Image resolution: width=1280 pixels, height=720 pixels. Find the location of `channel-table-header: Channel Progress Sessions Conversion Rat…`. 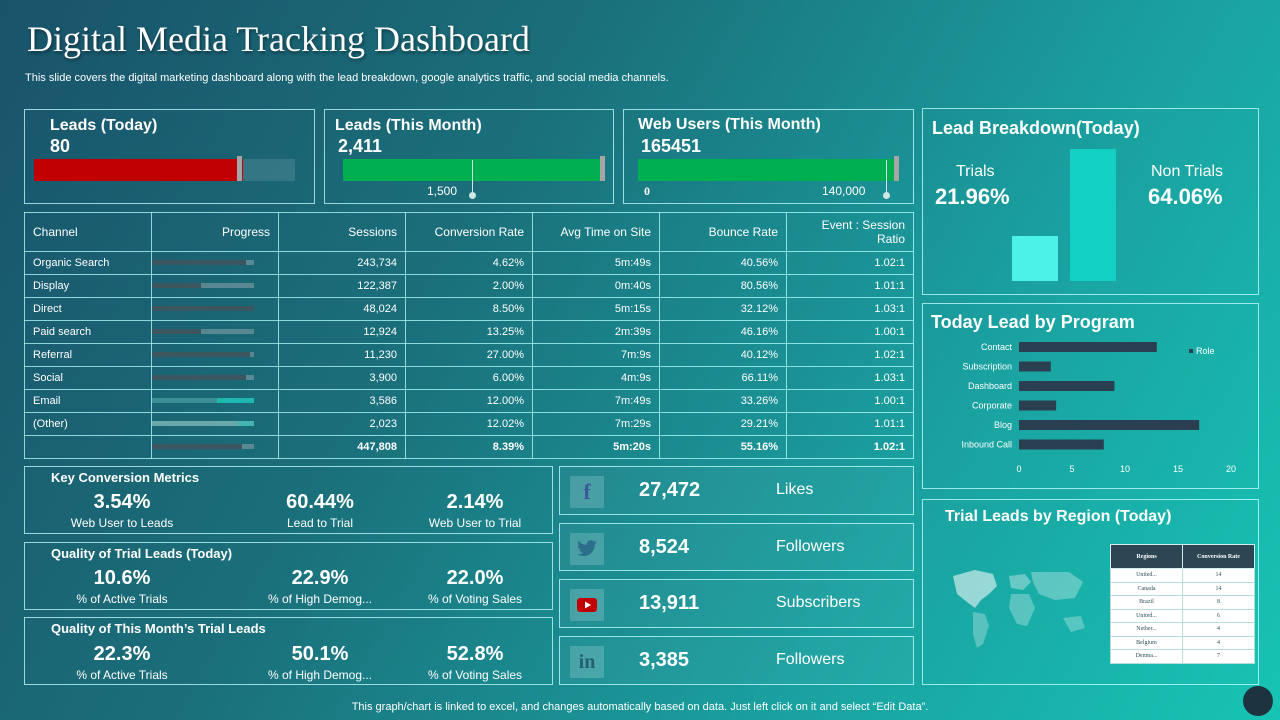

channel-table-header: Channel Progress Sessions Conversion Rat… is located at coordinates (469, 232).